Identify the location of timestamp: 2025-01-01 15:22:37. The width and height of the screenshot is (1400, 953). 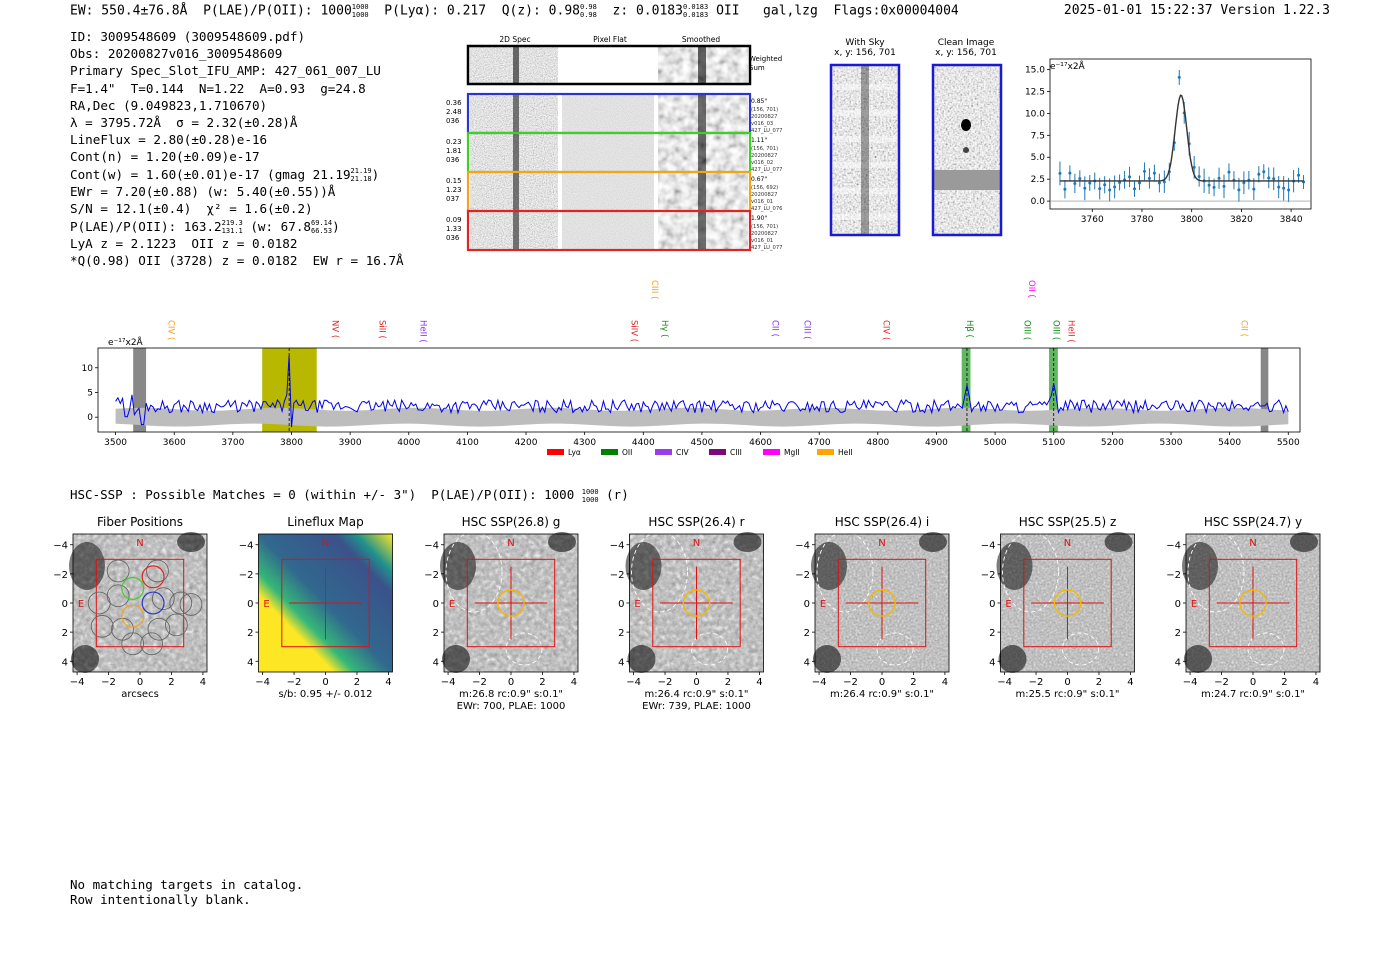
(1138, 10).